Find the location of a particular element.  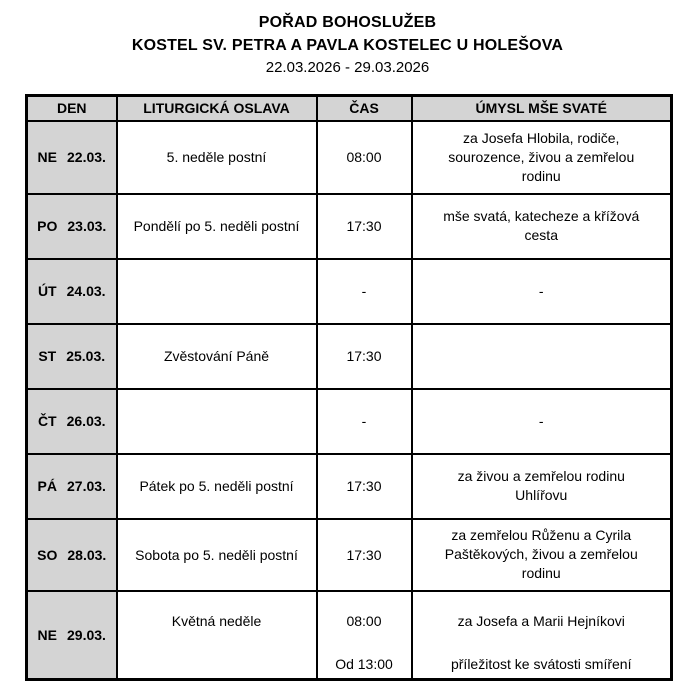

day-abbr: SO is located at coordinates (47, 554).